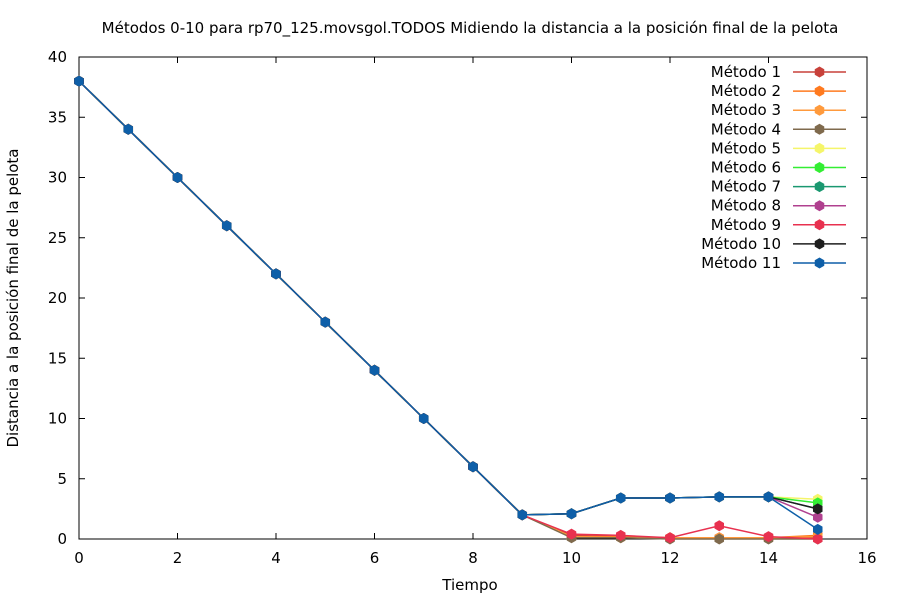  I want to click on x-tick-label: 0, so click(79, 558).